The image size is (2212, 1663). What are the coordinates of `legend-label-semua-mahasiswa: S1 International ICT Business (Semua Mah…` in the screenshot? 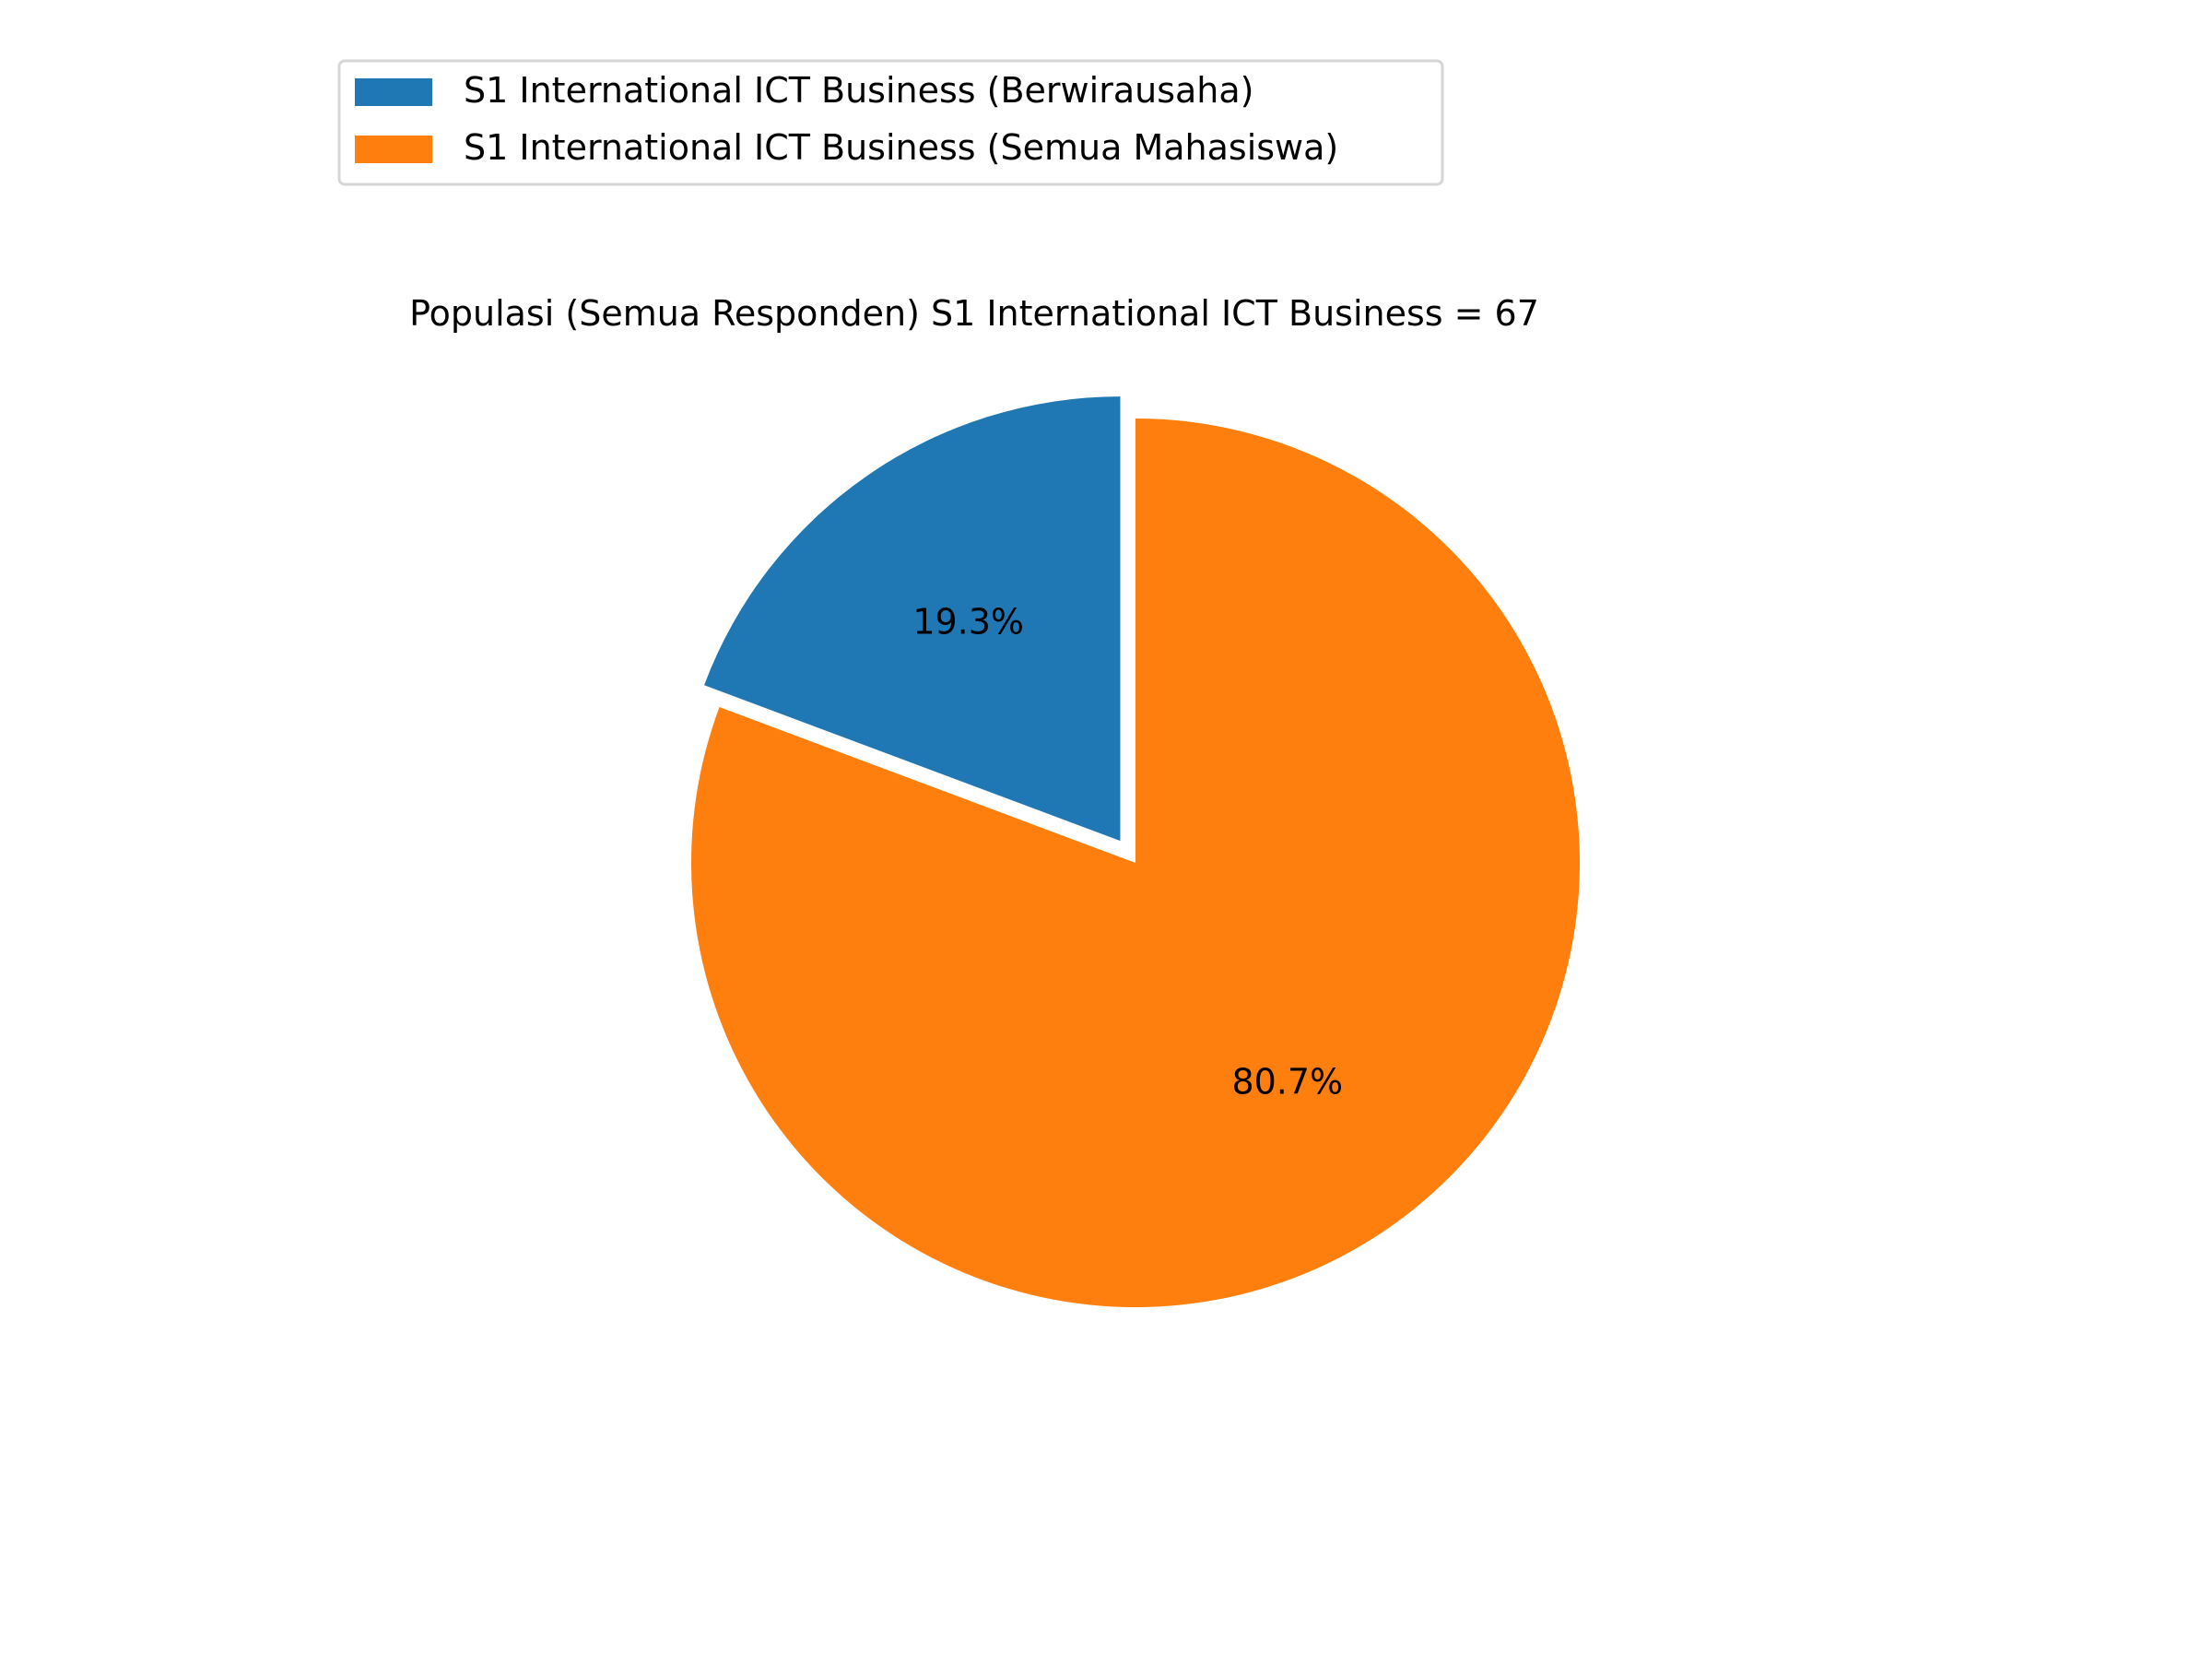 It's located at (901, 147).